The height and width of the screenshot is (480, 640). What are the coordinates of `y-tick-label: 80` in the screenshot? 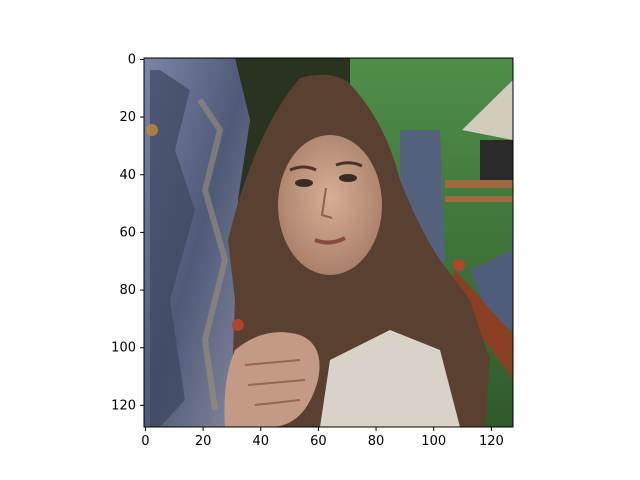 It's located at (127, 290).